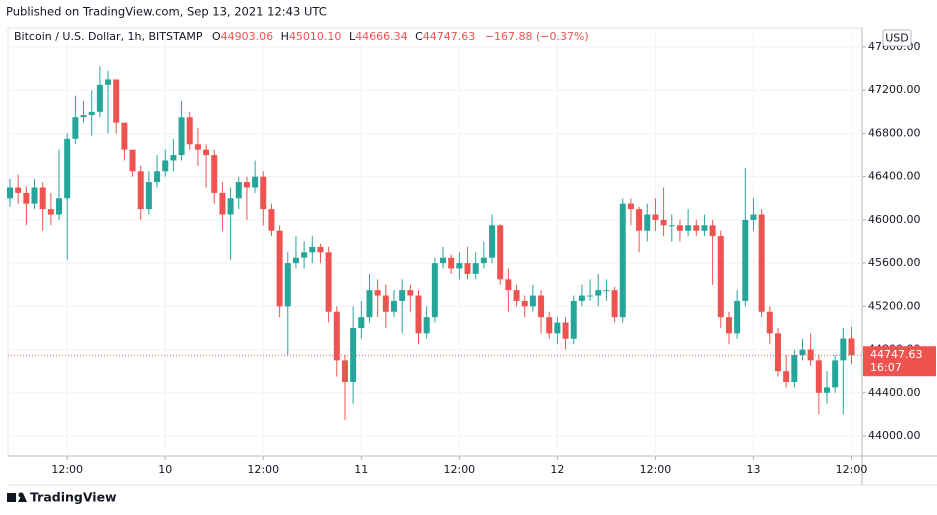 The image size is (937, 515). Describe the element at coordinates (108, 36) in the screenshot. I see `symbol: Bitcoin / U.S. Dollar, 1h, BITSTAMP` at that location.